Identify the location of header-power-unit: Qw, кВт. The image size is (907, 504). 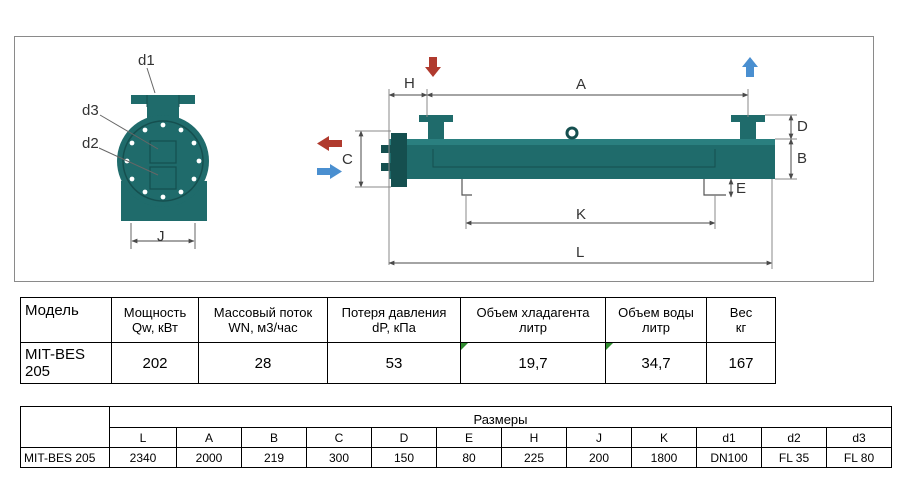
(155, 331).